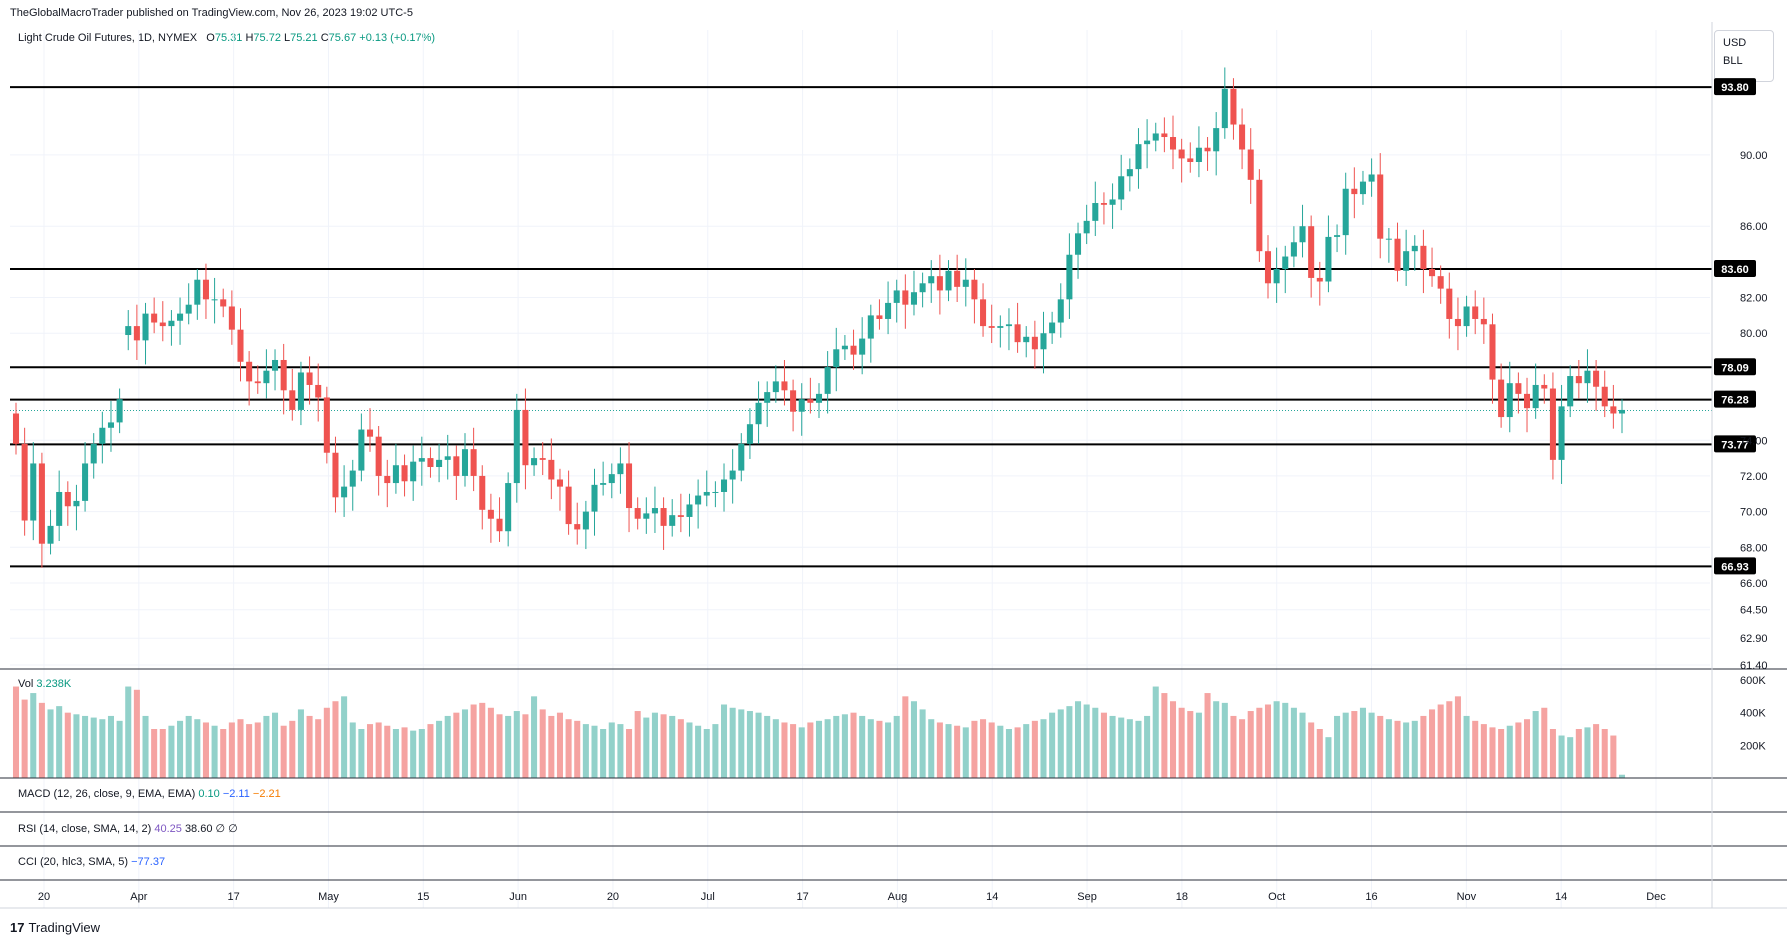  Describe the element at coordinates (1744, 56) in the screenshot. I see `currency-selector: USD BLL` at that location.